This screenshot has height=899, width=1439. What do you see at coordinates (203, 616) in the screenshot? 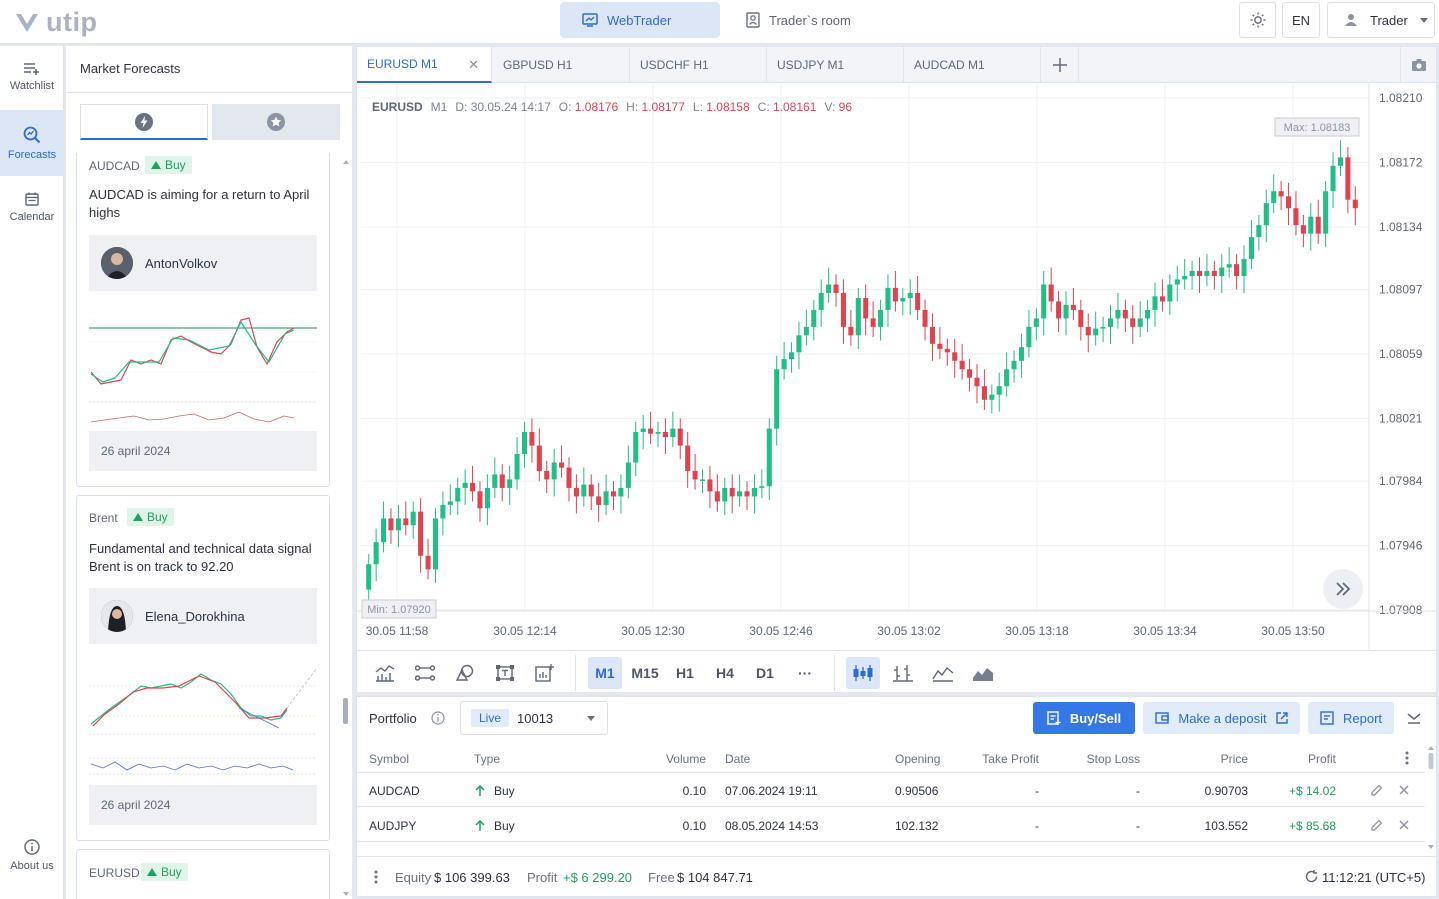
I see `forecast-author: Elena_Dorokhina` at bounding box center [203, 616].